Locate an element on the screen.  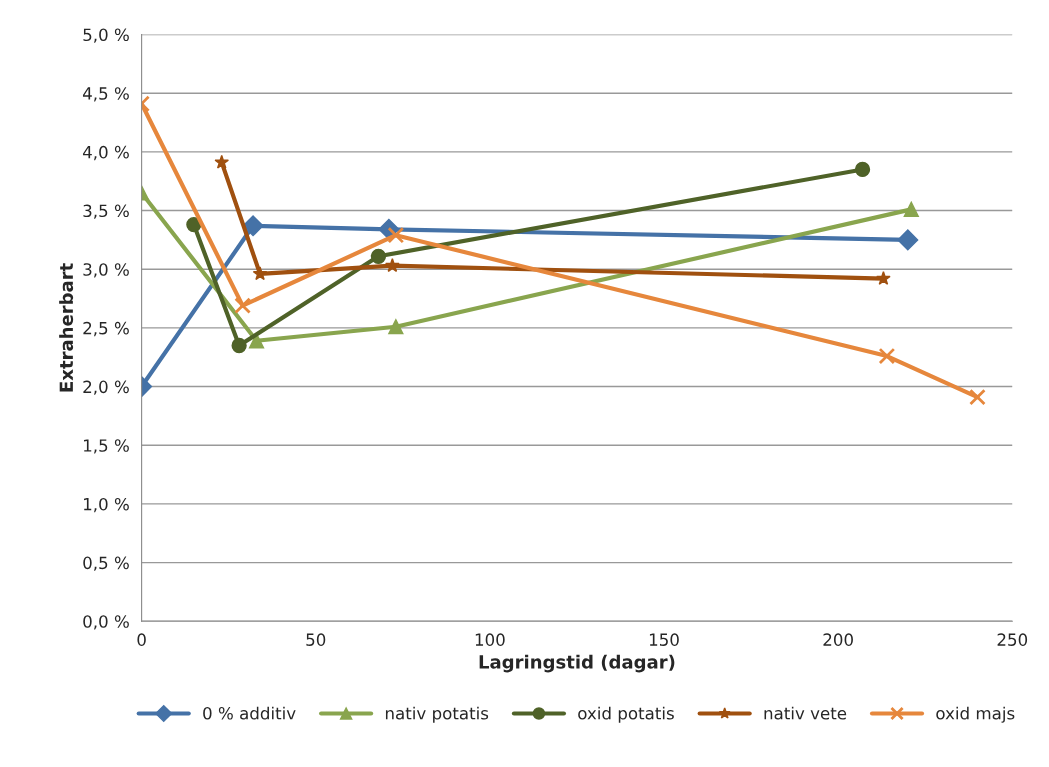
x-tick-label: 250 is located at coordinates (1012, 639).